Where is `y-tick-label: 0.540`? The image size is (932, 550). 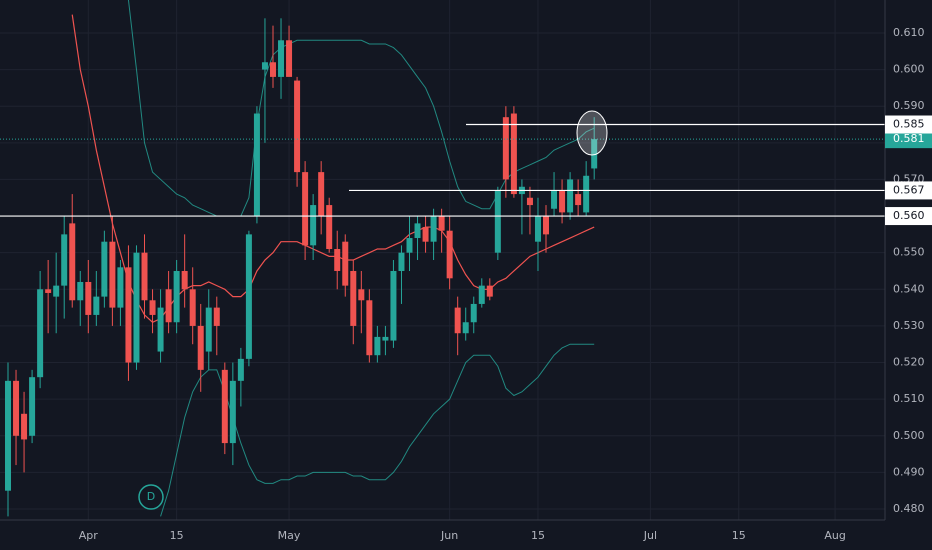 y-tick-label: 0.540 is located at coordinates (909, 288).